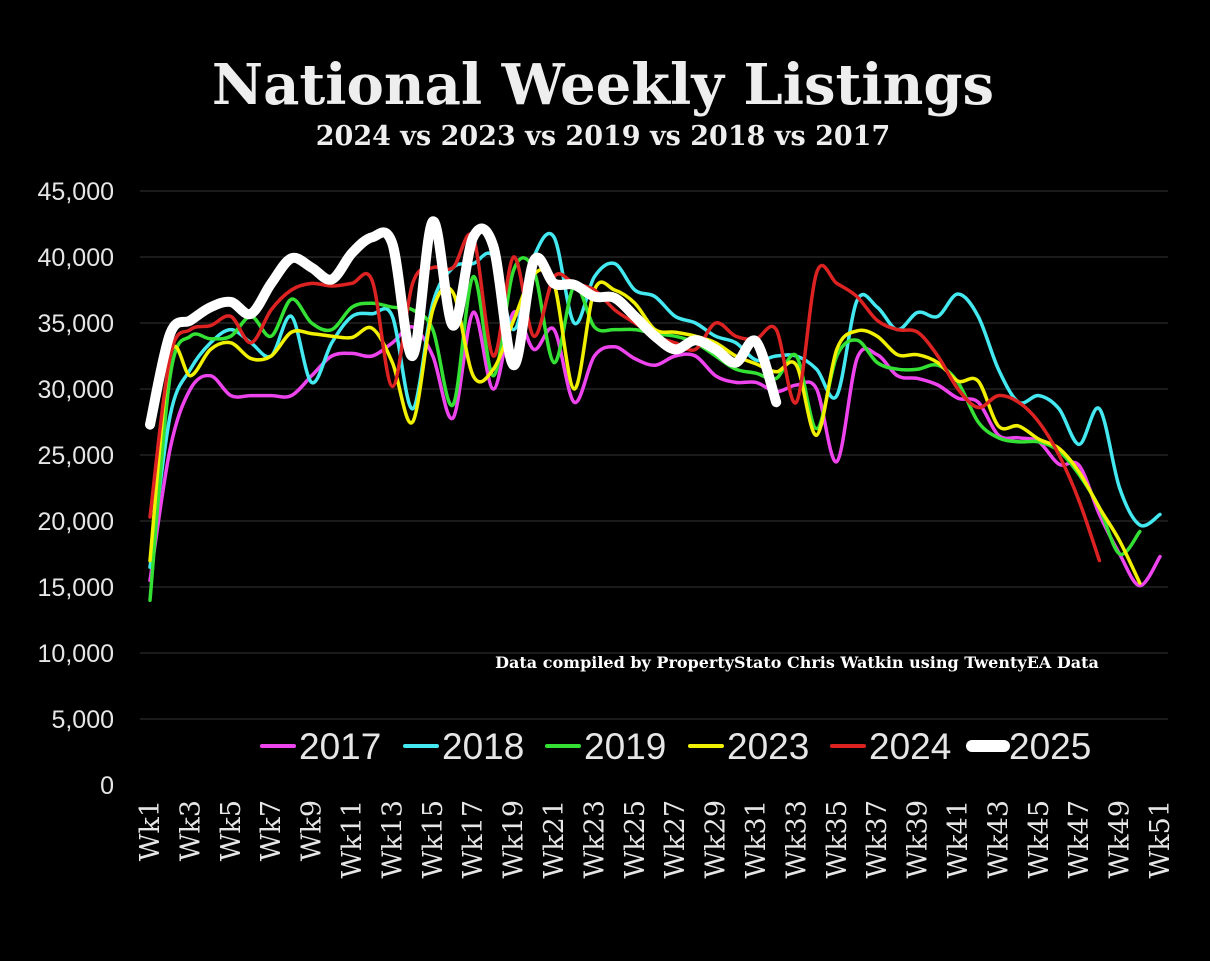 Image resolution: width=1210 pixels, height=961 pixels. Describe the element at coordinates (1120, 839) in the screenshot. I see `x-tick-label: Wk49` at that location.